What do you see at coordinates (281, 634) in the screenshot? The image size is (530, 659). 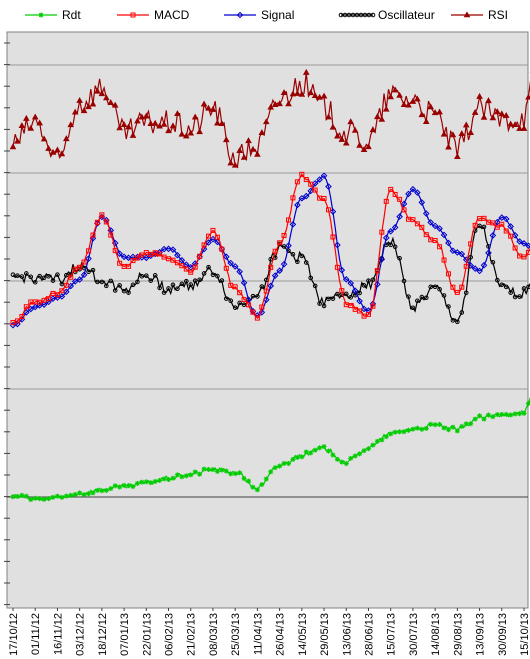 I see `x-tick-label: 26/04/13` at bounding box center [281, 634].